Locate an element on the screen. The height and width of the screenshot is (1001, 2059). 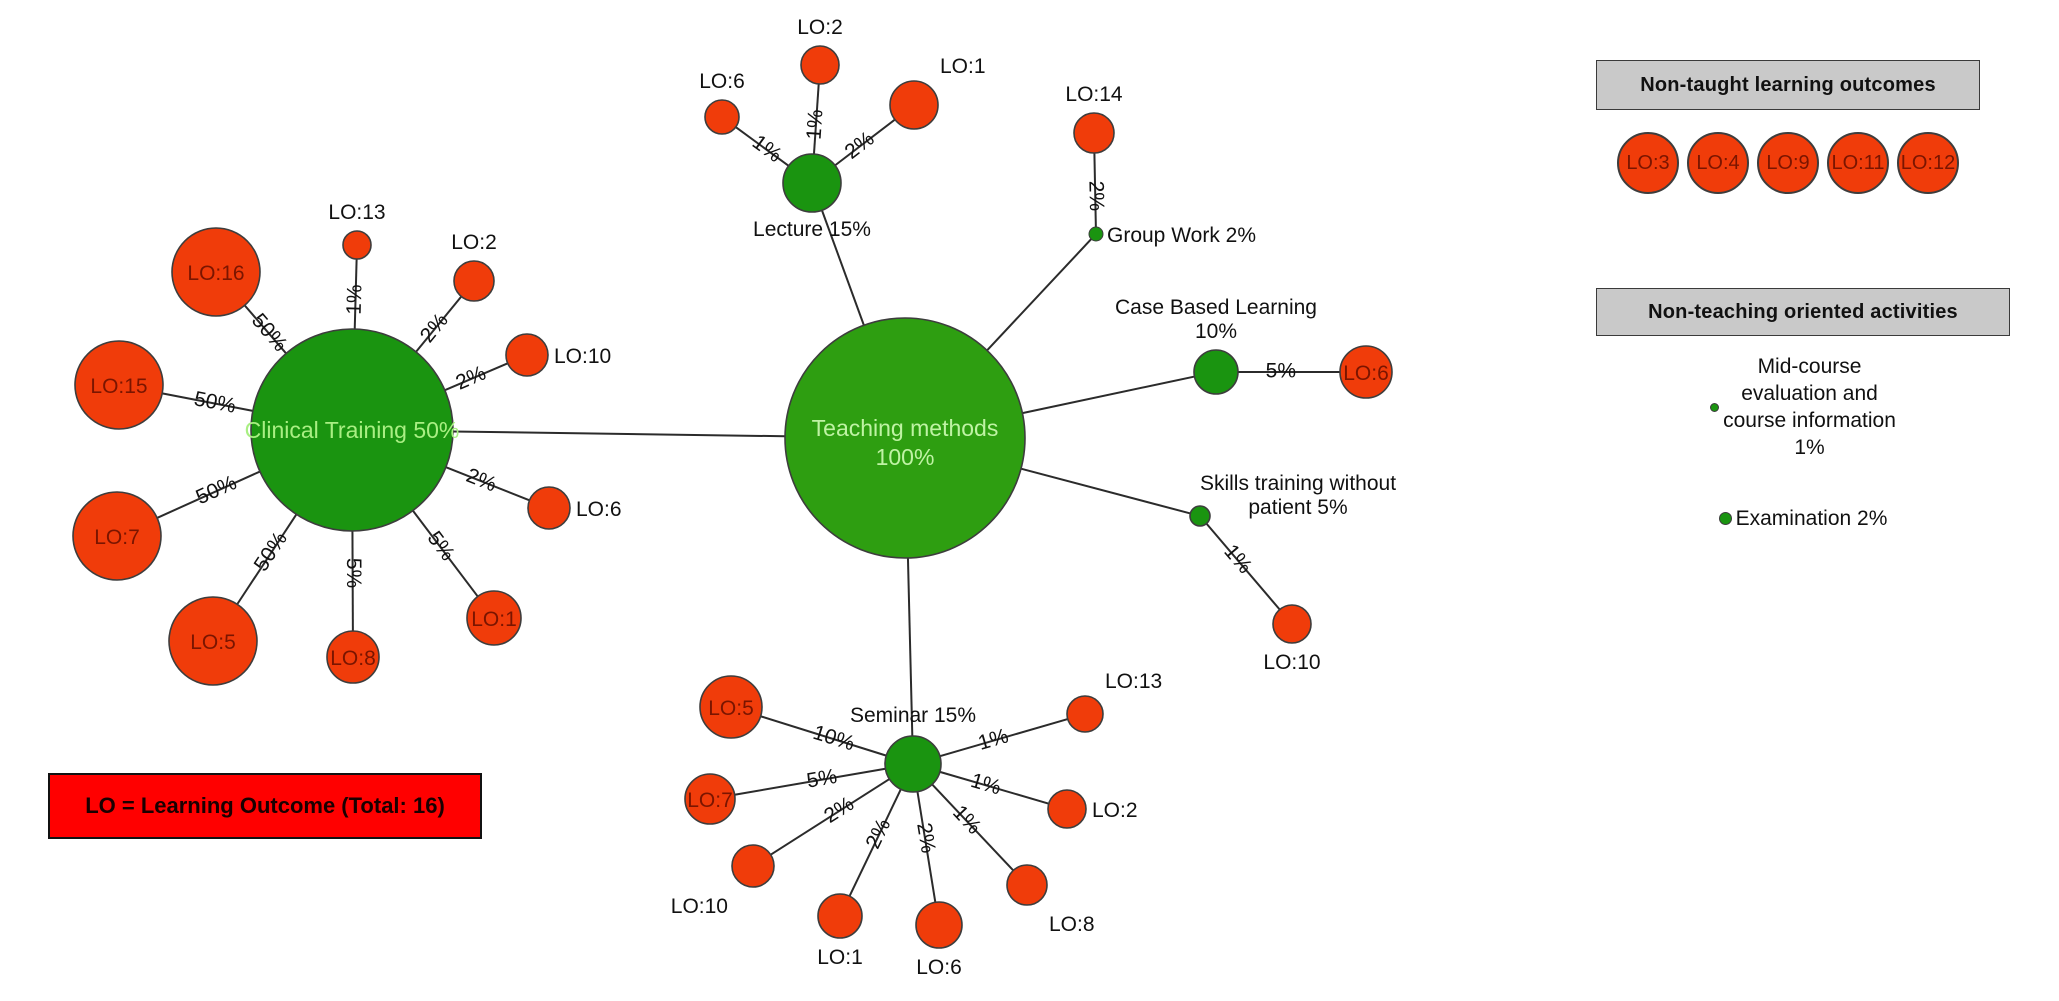
graph-node-ct-lo7 is located at coordinates (117, 536).